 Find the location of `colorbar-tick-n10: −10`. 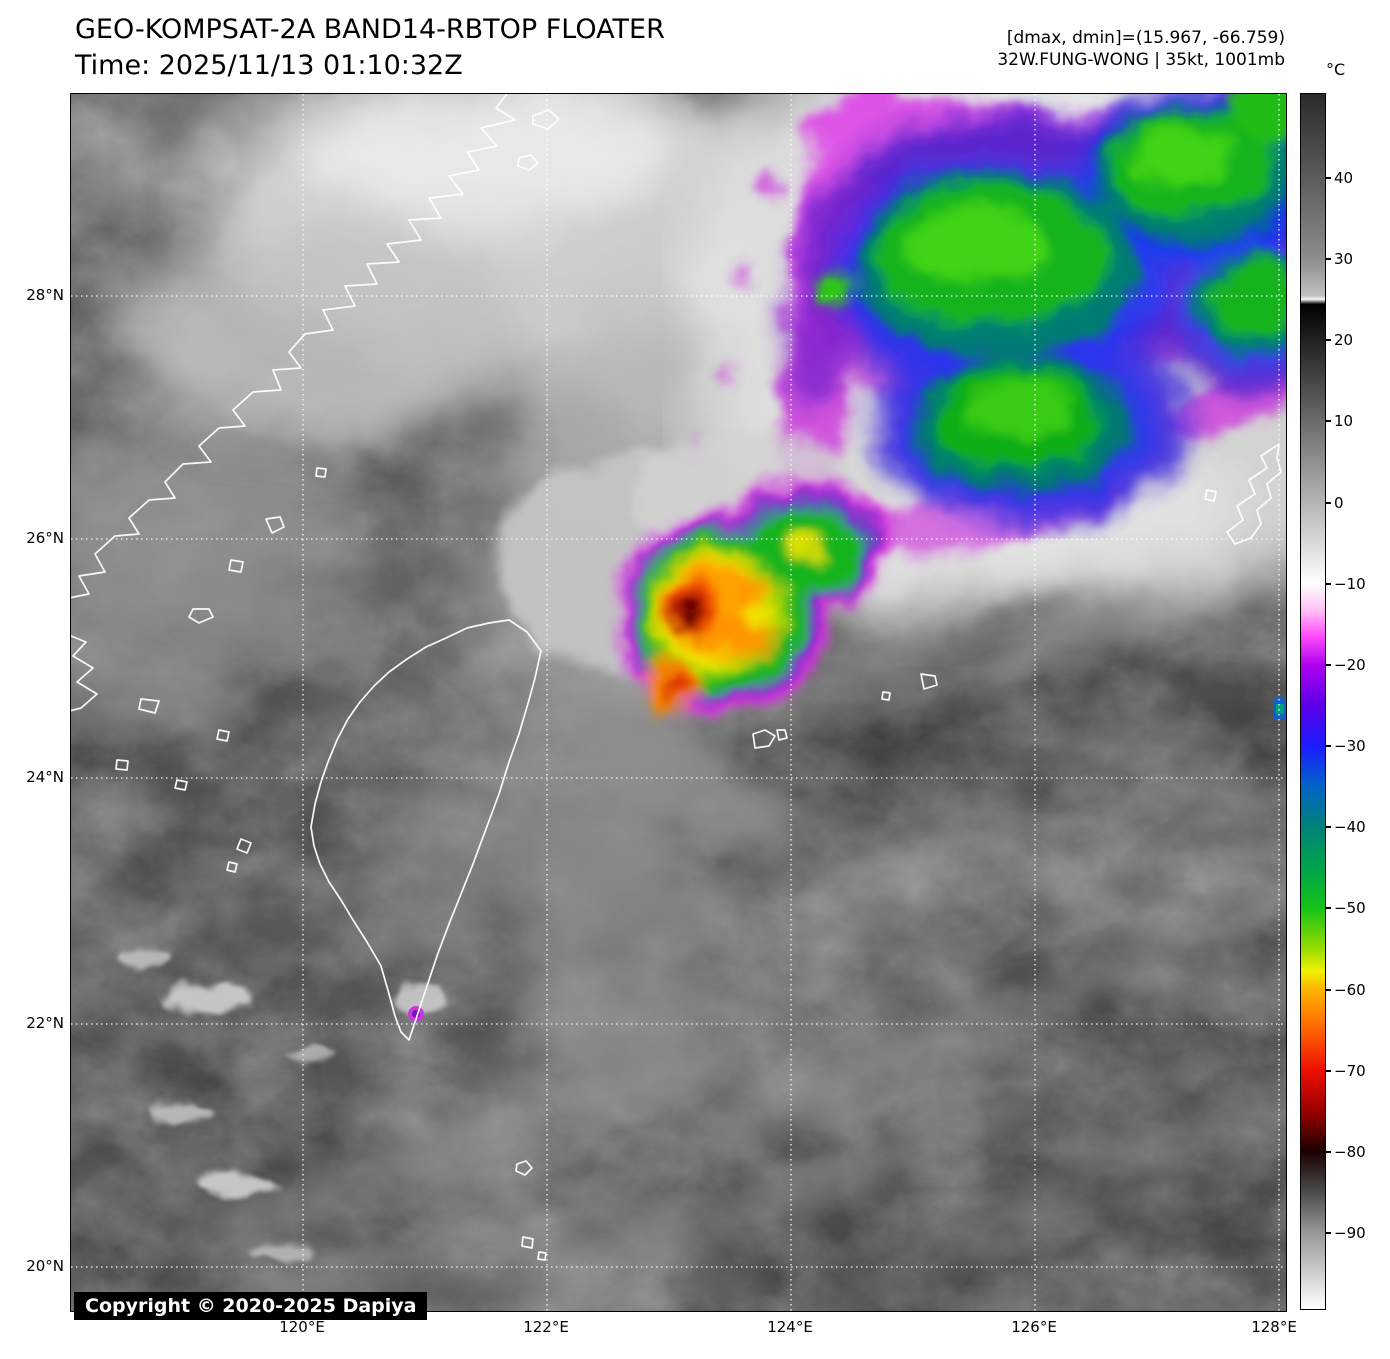

colorbar-tick-n10: −10 is located at coordinates (1346, 584).